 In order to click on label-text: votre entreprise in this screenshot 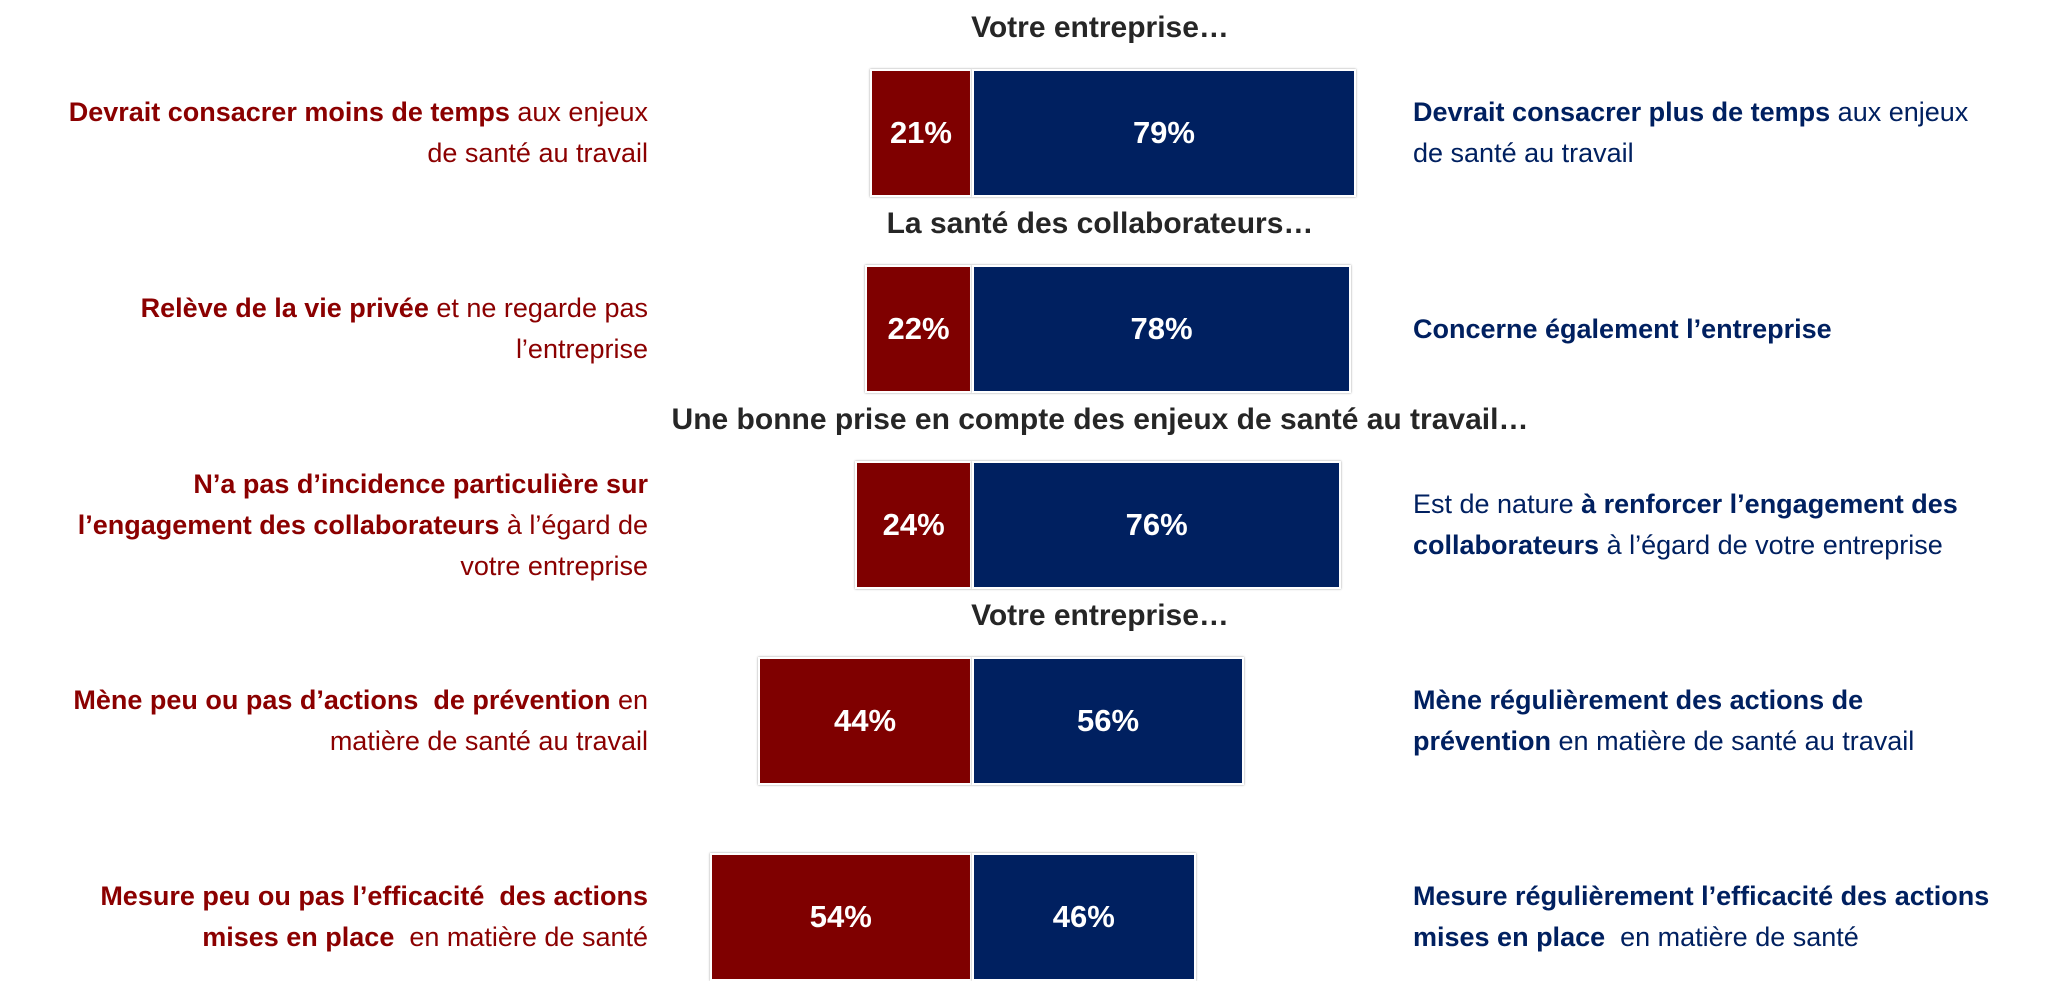, I will do `click(554, 565)`.